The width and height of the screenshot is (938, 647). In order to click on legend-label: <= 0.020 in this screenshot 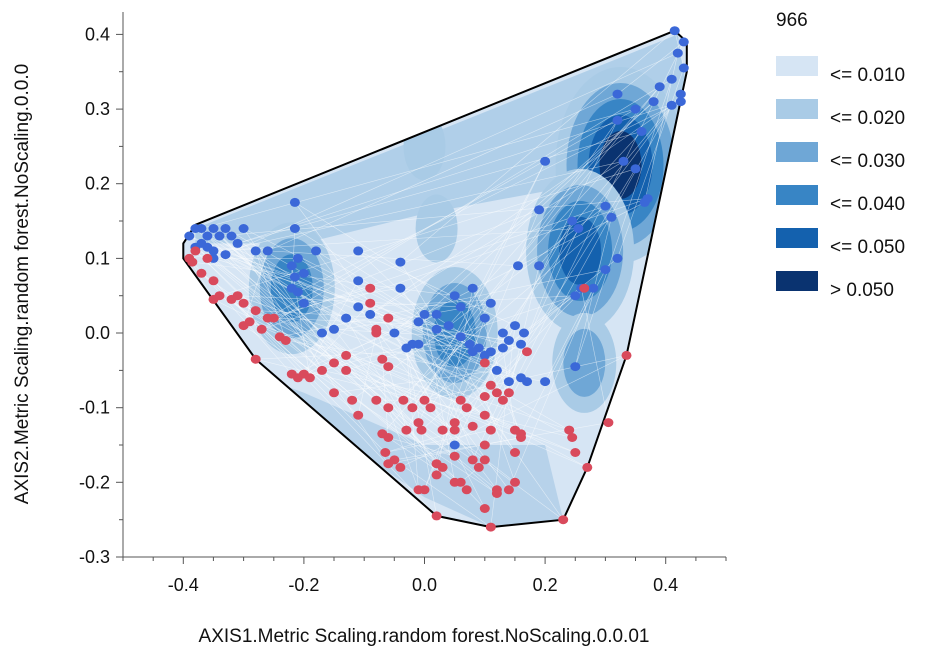, I will do `click(867, 118)`.